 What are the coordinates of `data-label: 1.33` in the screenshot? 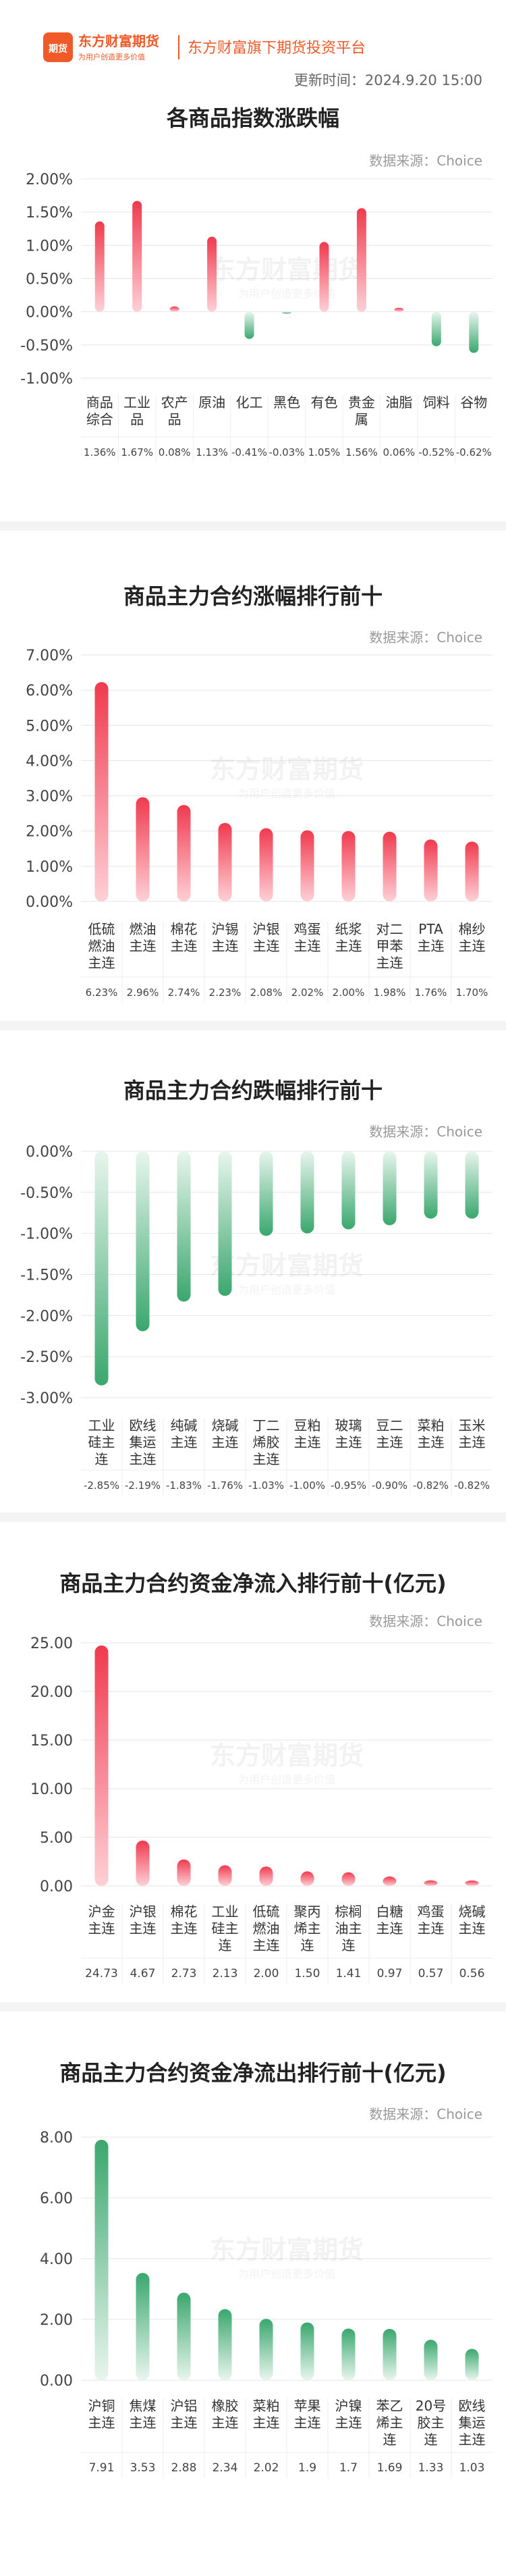 It's located at (431, 2468).